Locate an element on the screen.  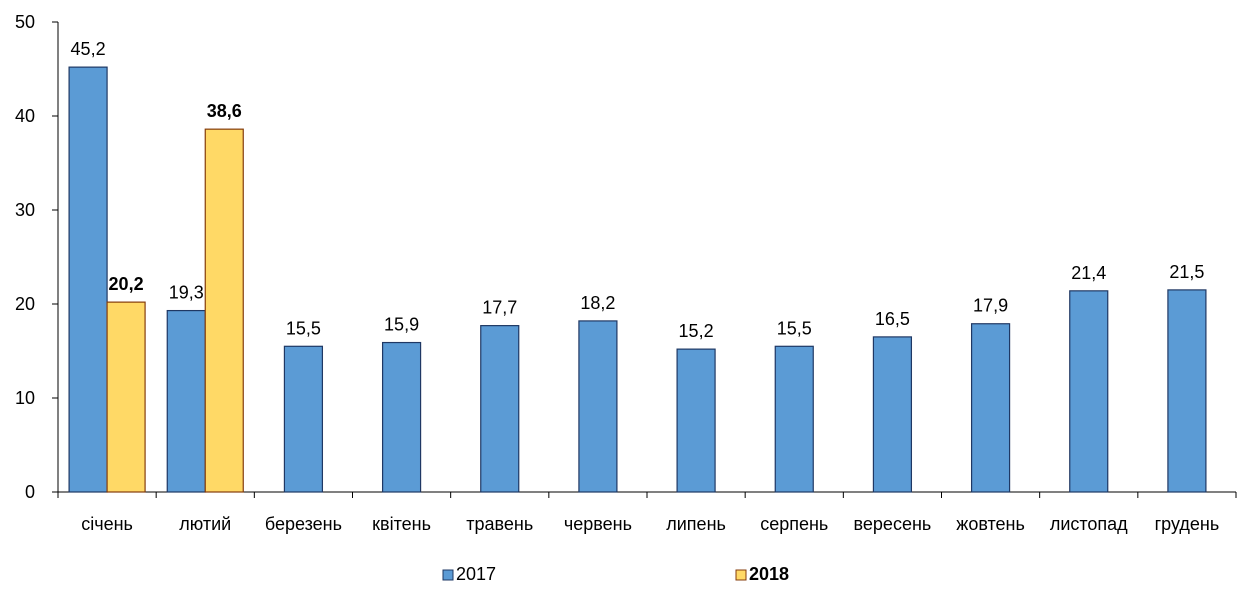
y-tick-label: 0 is located at coordinates (30, 492).